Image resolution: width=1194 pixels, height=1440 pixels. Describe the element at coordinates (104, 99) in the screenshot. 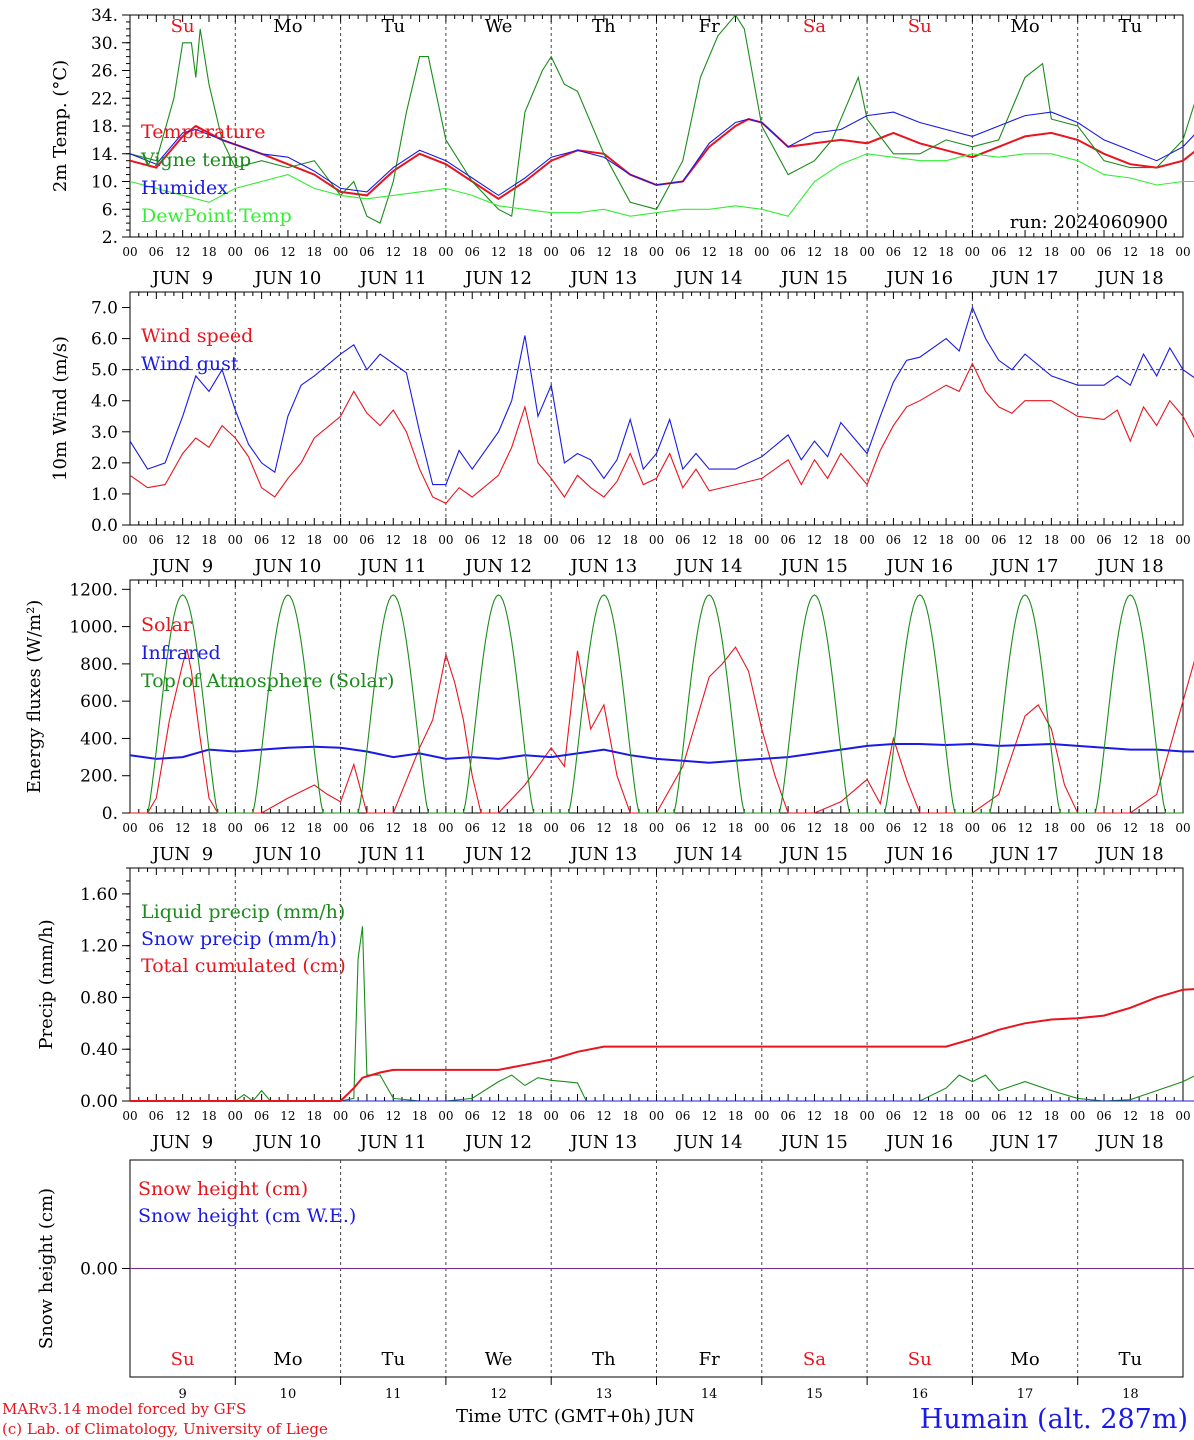

I see `y-tick-label: 22.` at that location.